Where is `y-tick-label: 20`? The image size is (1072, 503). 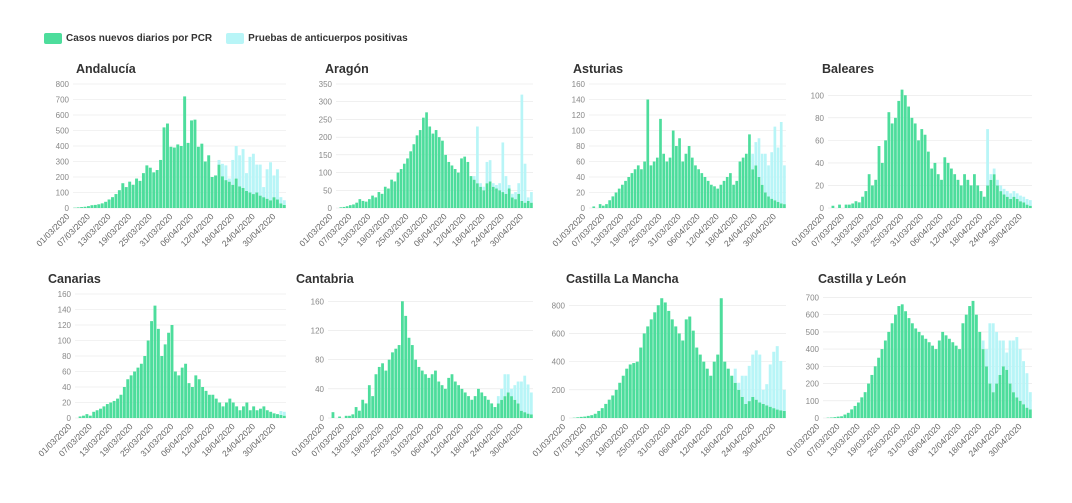 y-tick-label: 20 is located at coordinates (819, 185).